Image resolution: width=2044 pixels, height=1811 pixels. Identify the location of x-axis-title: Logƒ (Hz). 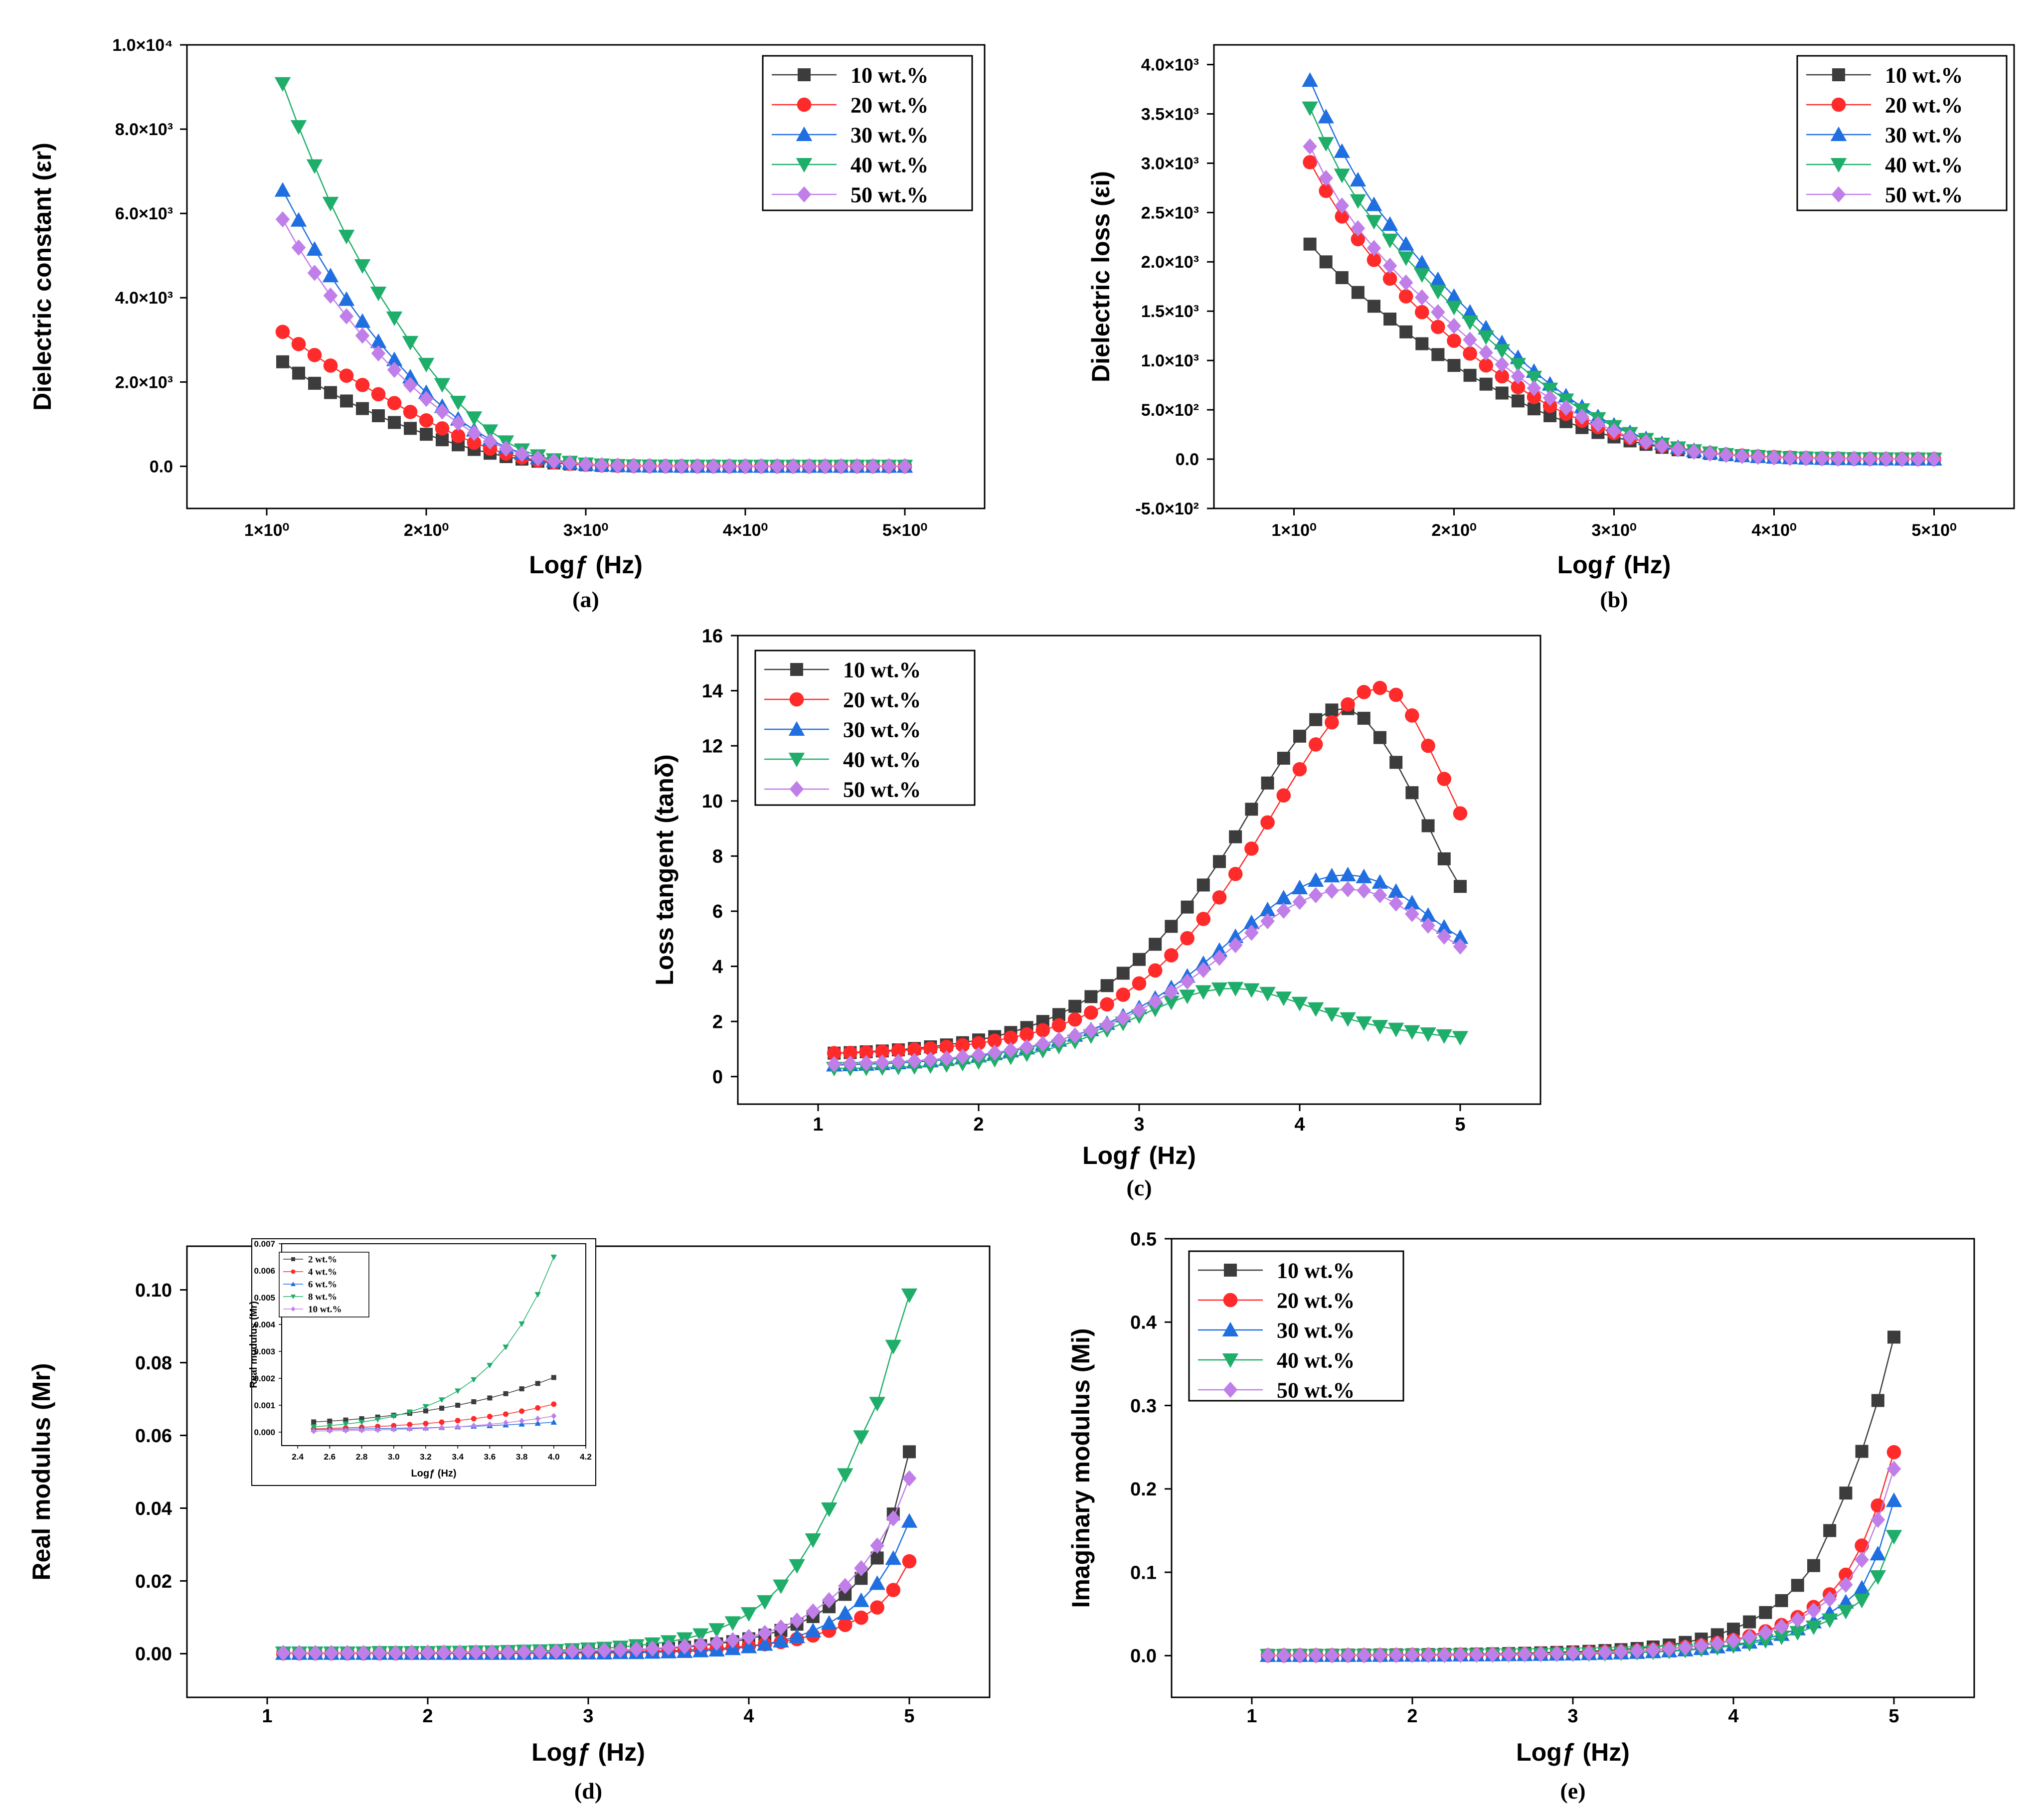
(1573, 1752).